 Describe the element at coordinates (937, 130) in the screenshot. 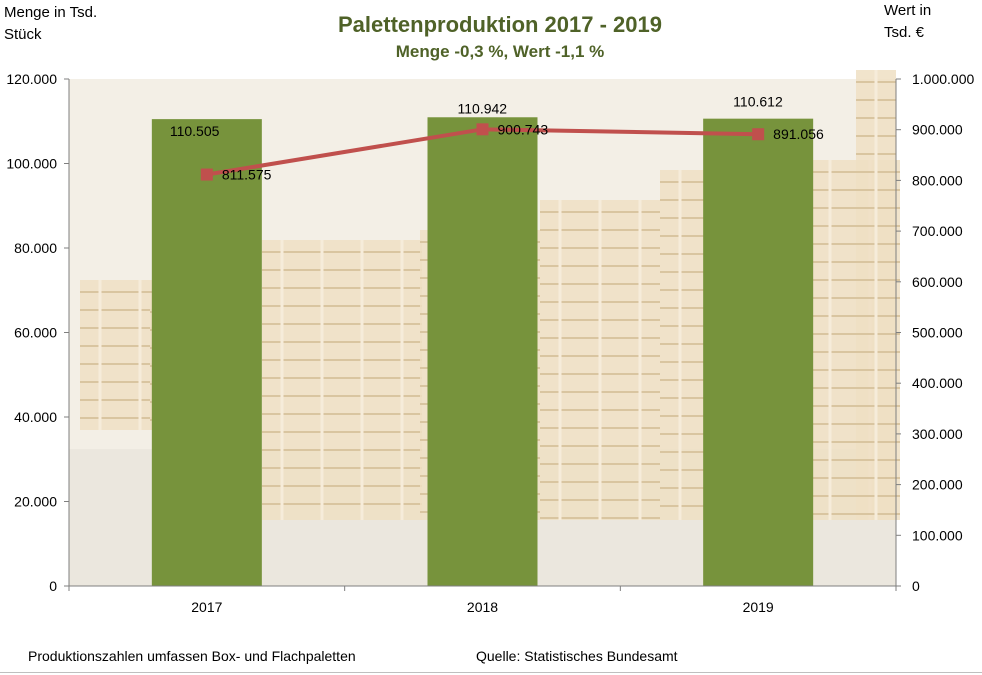

I see `right-tick-label: 900.000` at that location.